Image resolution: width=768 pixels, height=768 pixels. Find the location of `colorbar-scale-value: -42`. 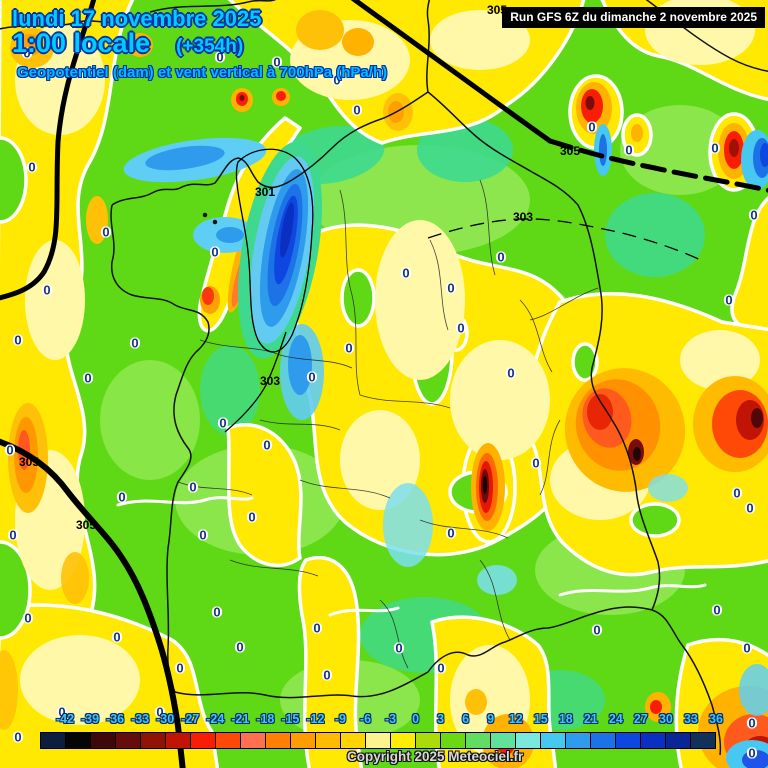

colorbar-scale-value: -42 is located at coordinates (65, 719).